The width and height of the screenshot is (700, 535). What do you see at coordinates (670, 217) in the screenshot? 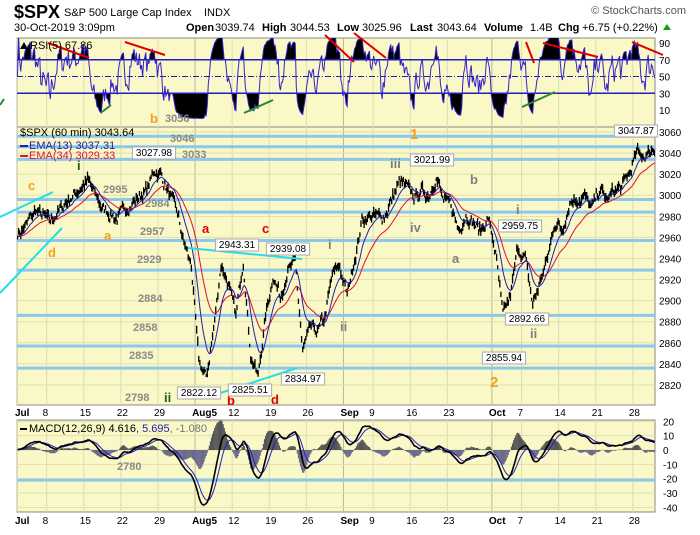
I see `price-axis-label: 2980` at bounding box center [670, 217].